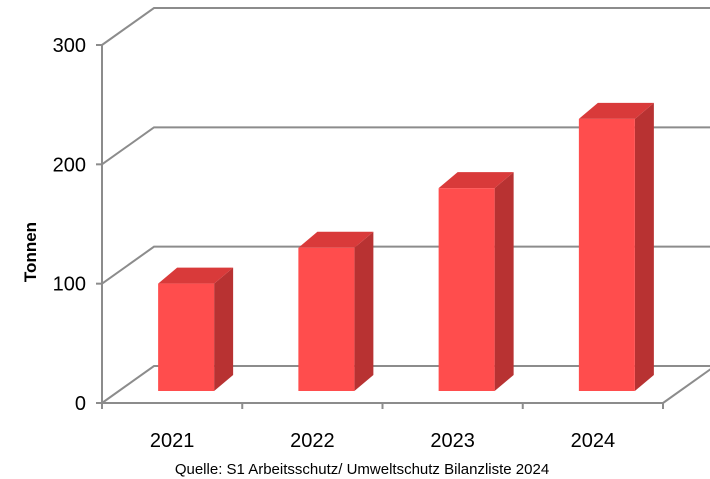 The width and height of the screenshot is (710, 479). I want to click on bar-front-2023, so click(466, 289).